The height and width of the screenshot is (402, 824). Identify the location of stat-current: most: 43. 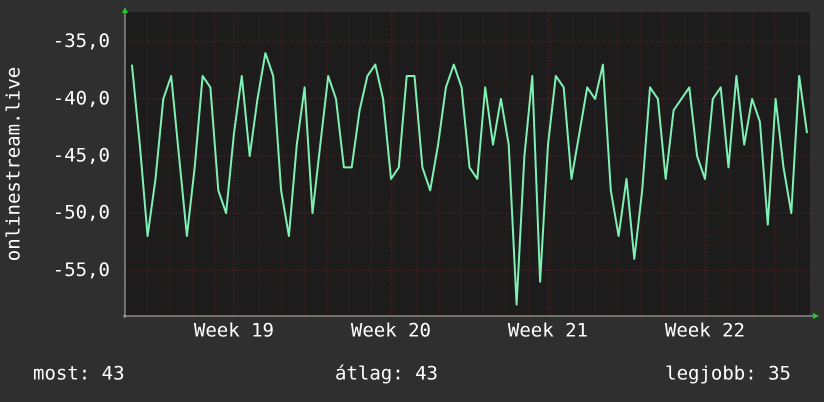
(79, 374).